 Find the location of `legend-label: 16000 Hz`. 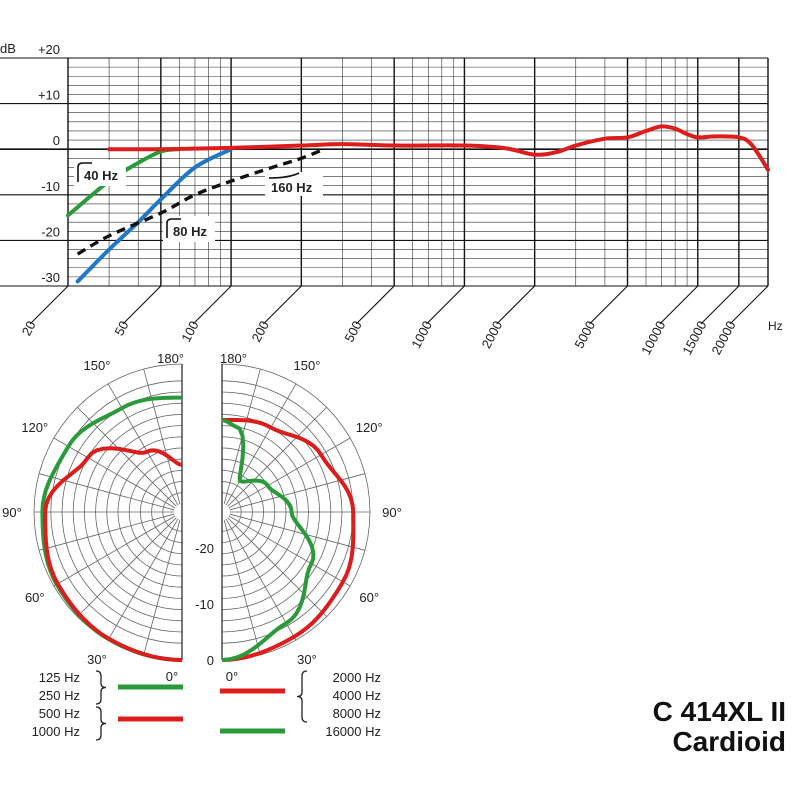

legend-label: 16000 Hz is located at coordinates (353, 731).